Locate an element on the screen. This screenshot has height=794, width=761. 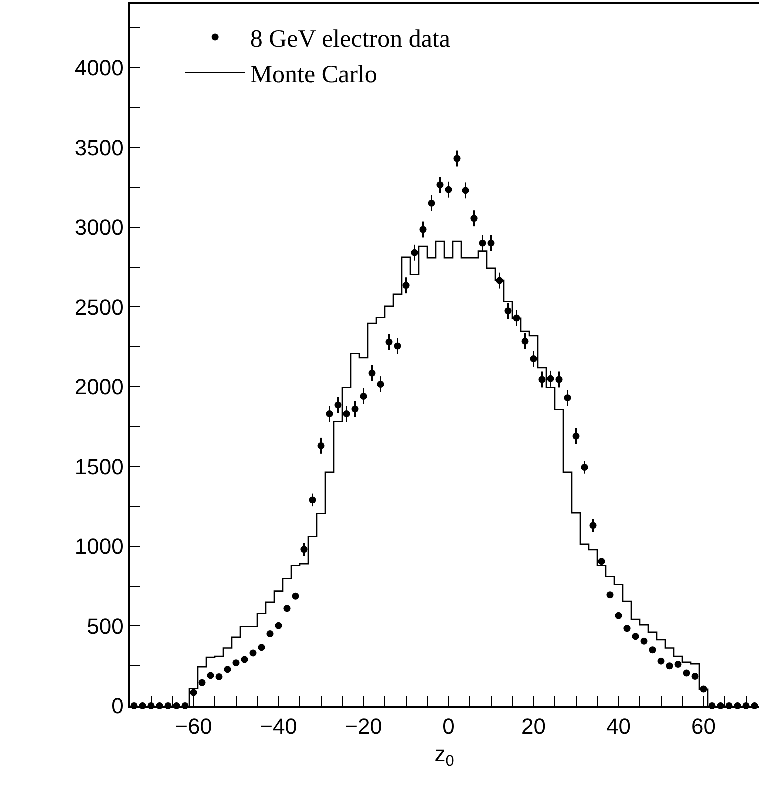
y-tick-label: 0 is located at coordinates (118, 706).